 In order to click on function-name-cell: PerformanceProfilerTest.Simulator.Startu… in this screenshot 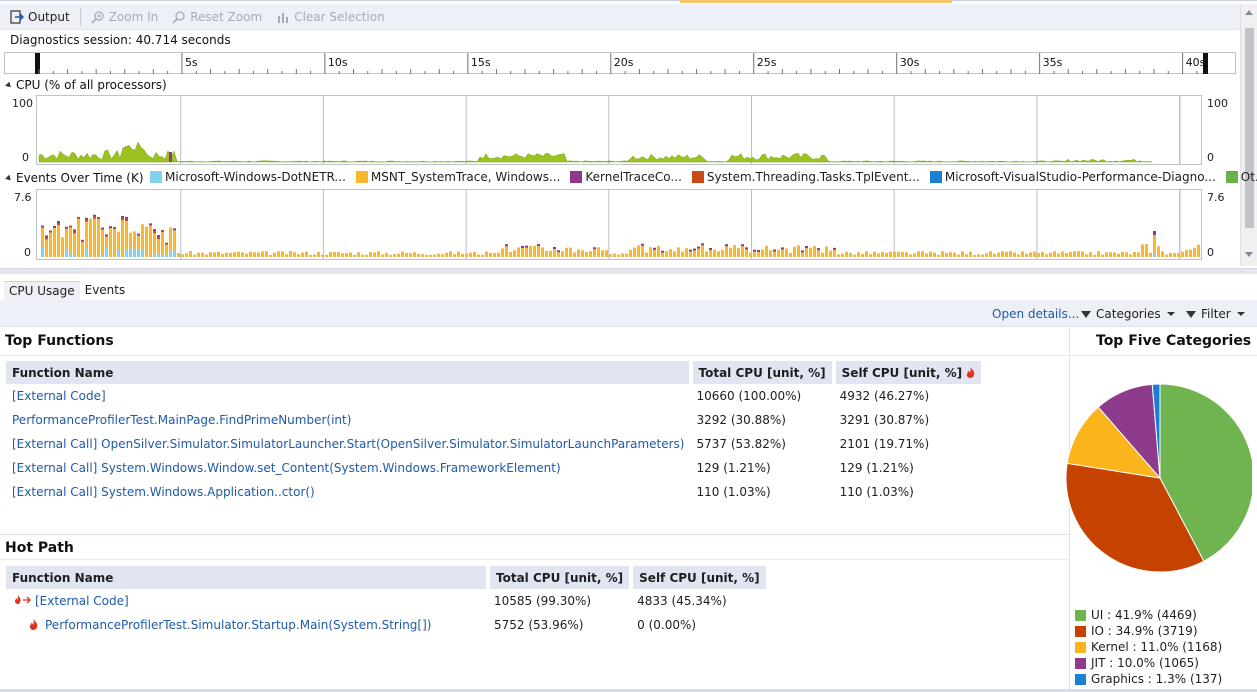, I will do `click(247, 625)`.